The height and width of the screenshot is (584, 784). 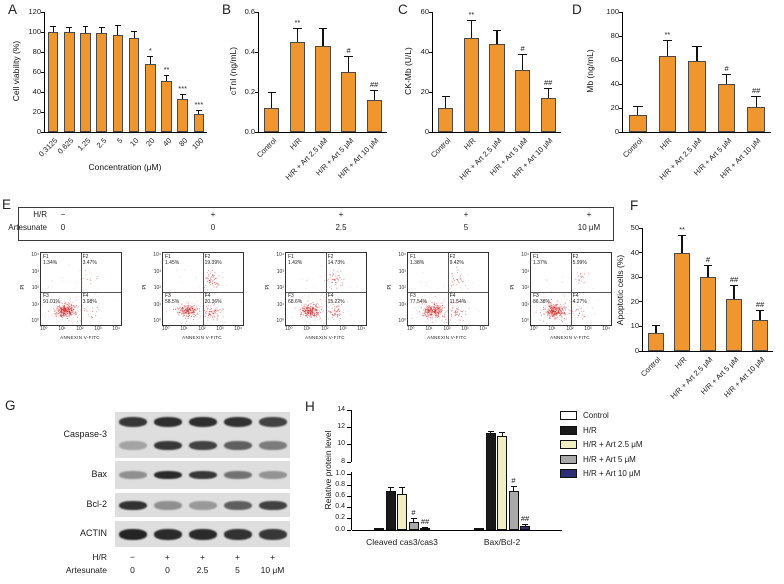 What do you see at coordinates (340, 518) in the screenshot?
I see `y-tick-label: 0.2` at bounding box center [340, 518].